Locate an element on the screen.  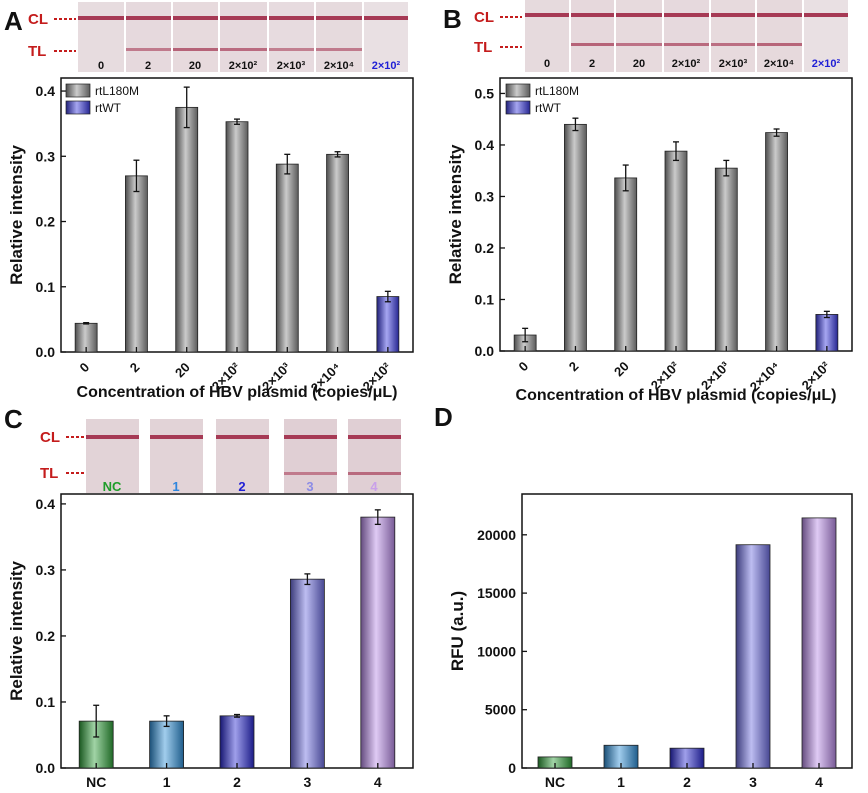
tl-label-b: TL is located at coordinates (483, 47).